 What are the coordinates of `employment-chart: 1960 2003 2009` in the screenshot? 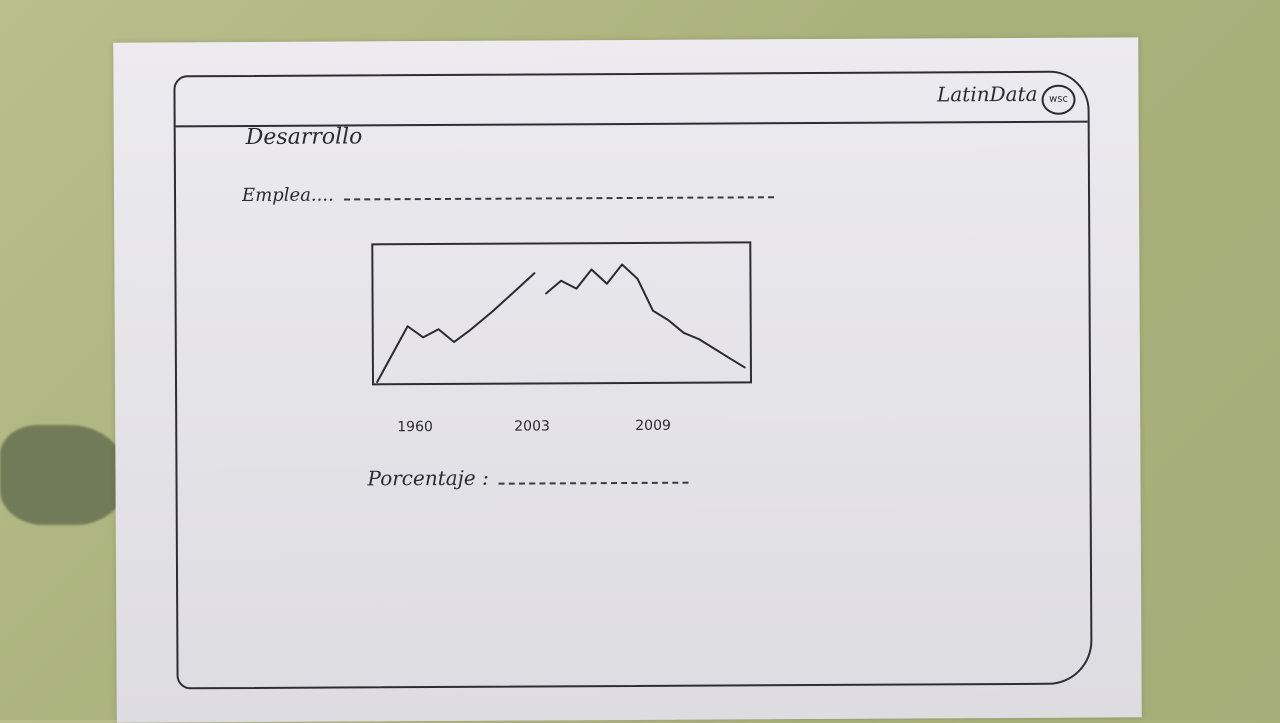 It's located at (561, 335).